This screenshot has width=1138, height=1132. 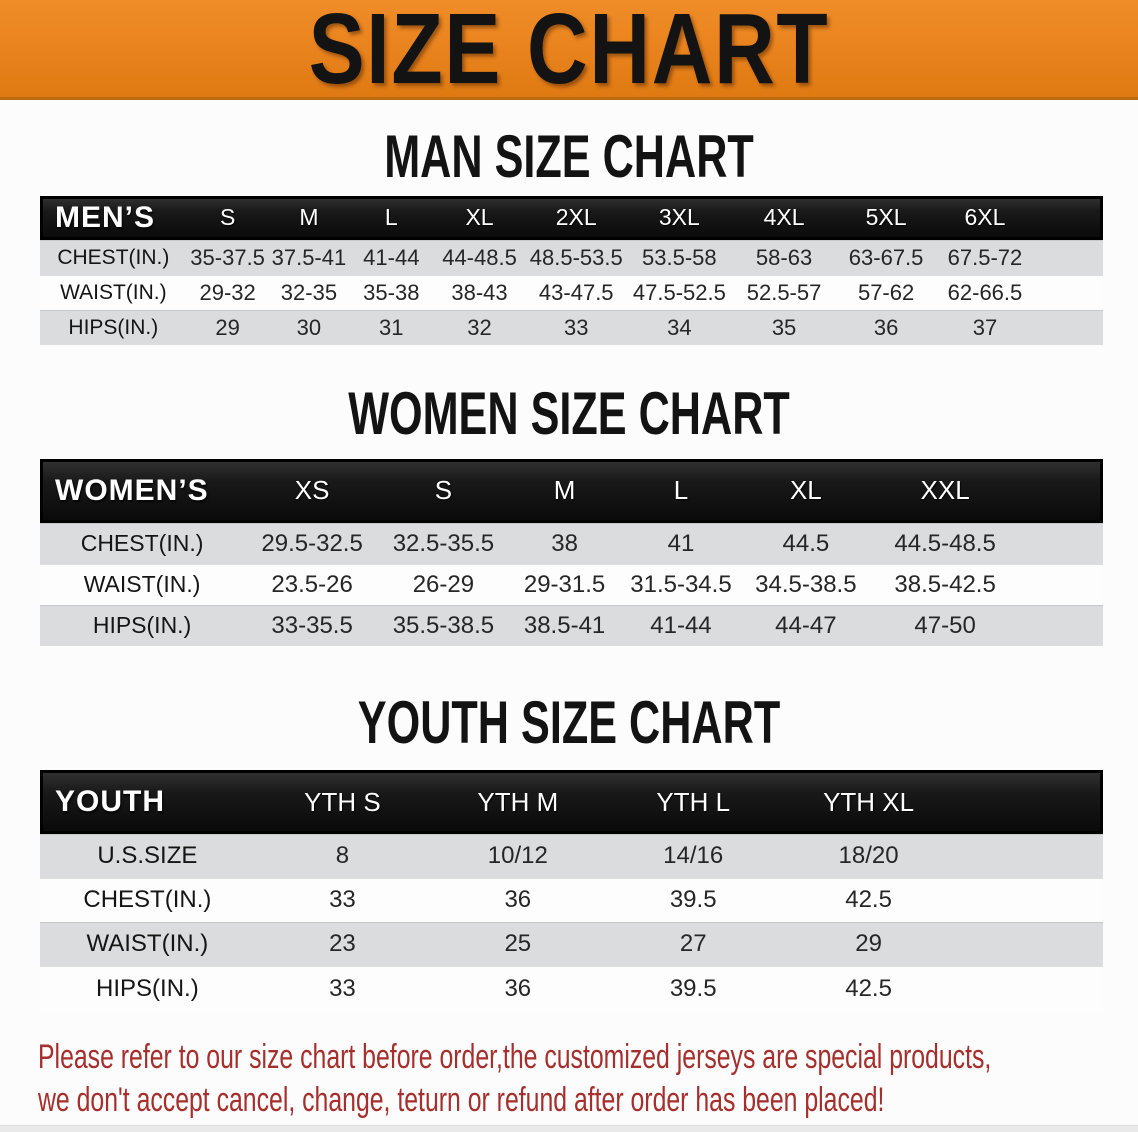 I want to click on measure-value-cell: 37.5-41, so click(x=309, y=257).